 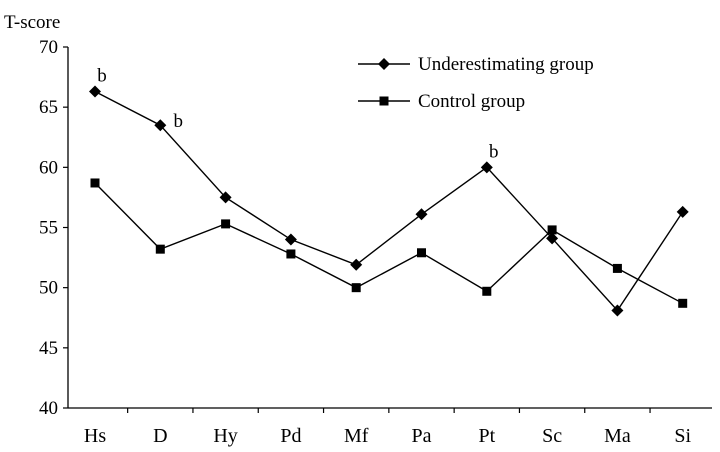 I want to click on annotations: b b b, so click(x=297, y=114).